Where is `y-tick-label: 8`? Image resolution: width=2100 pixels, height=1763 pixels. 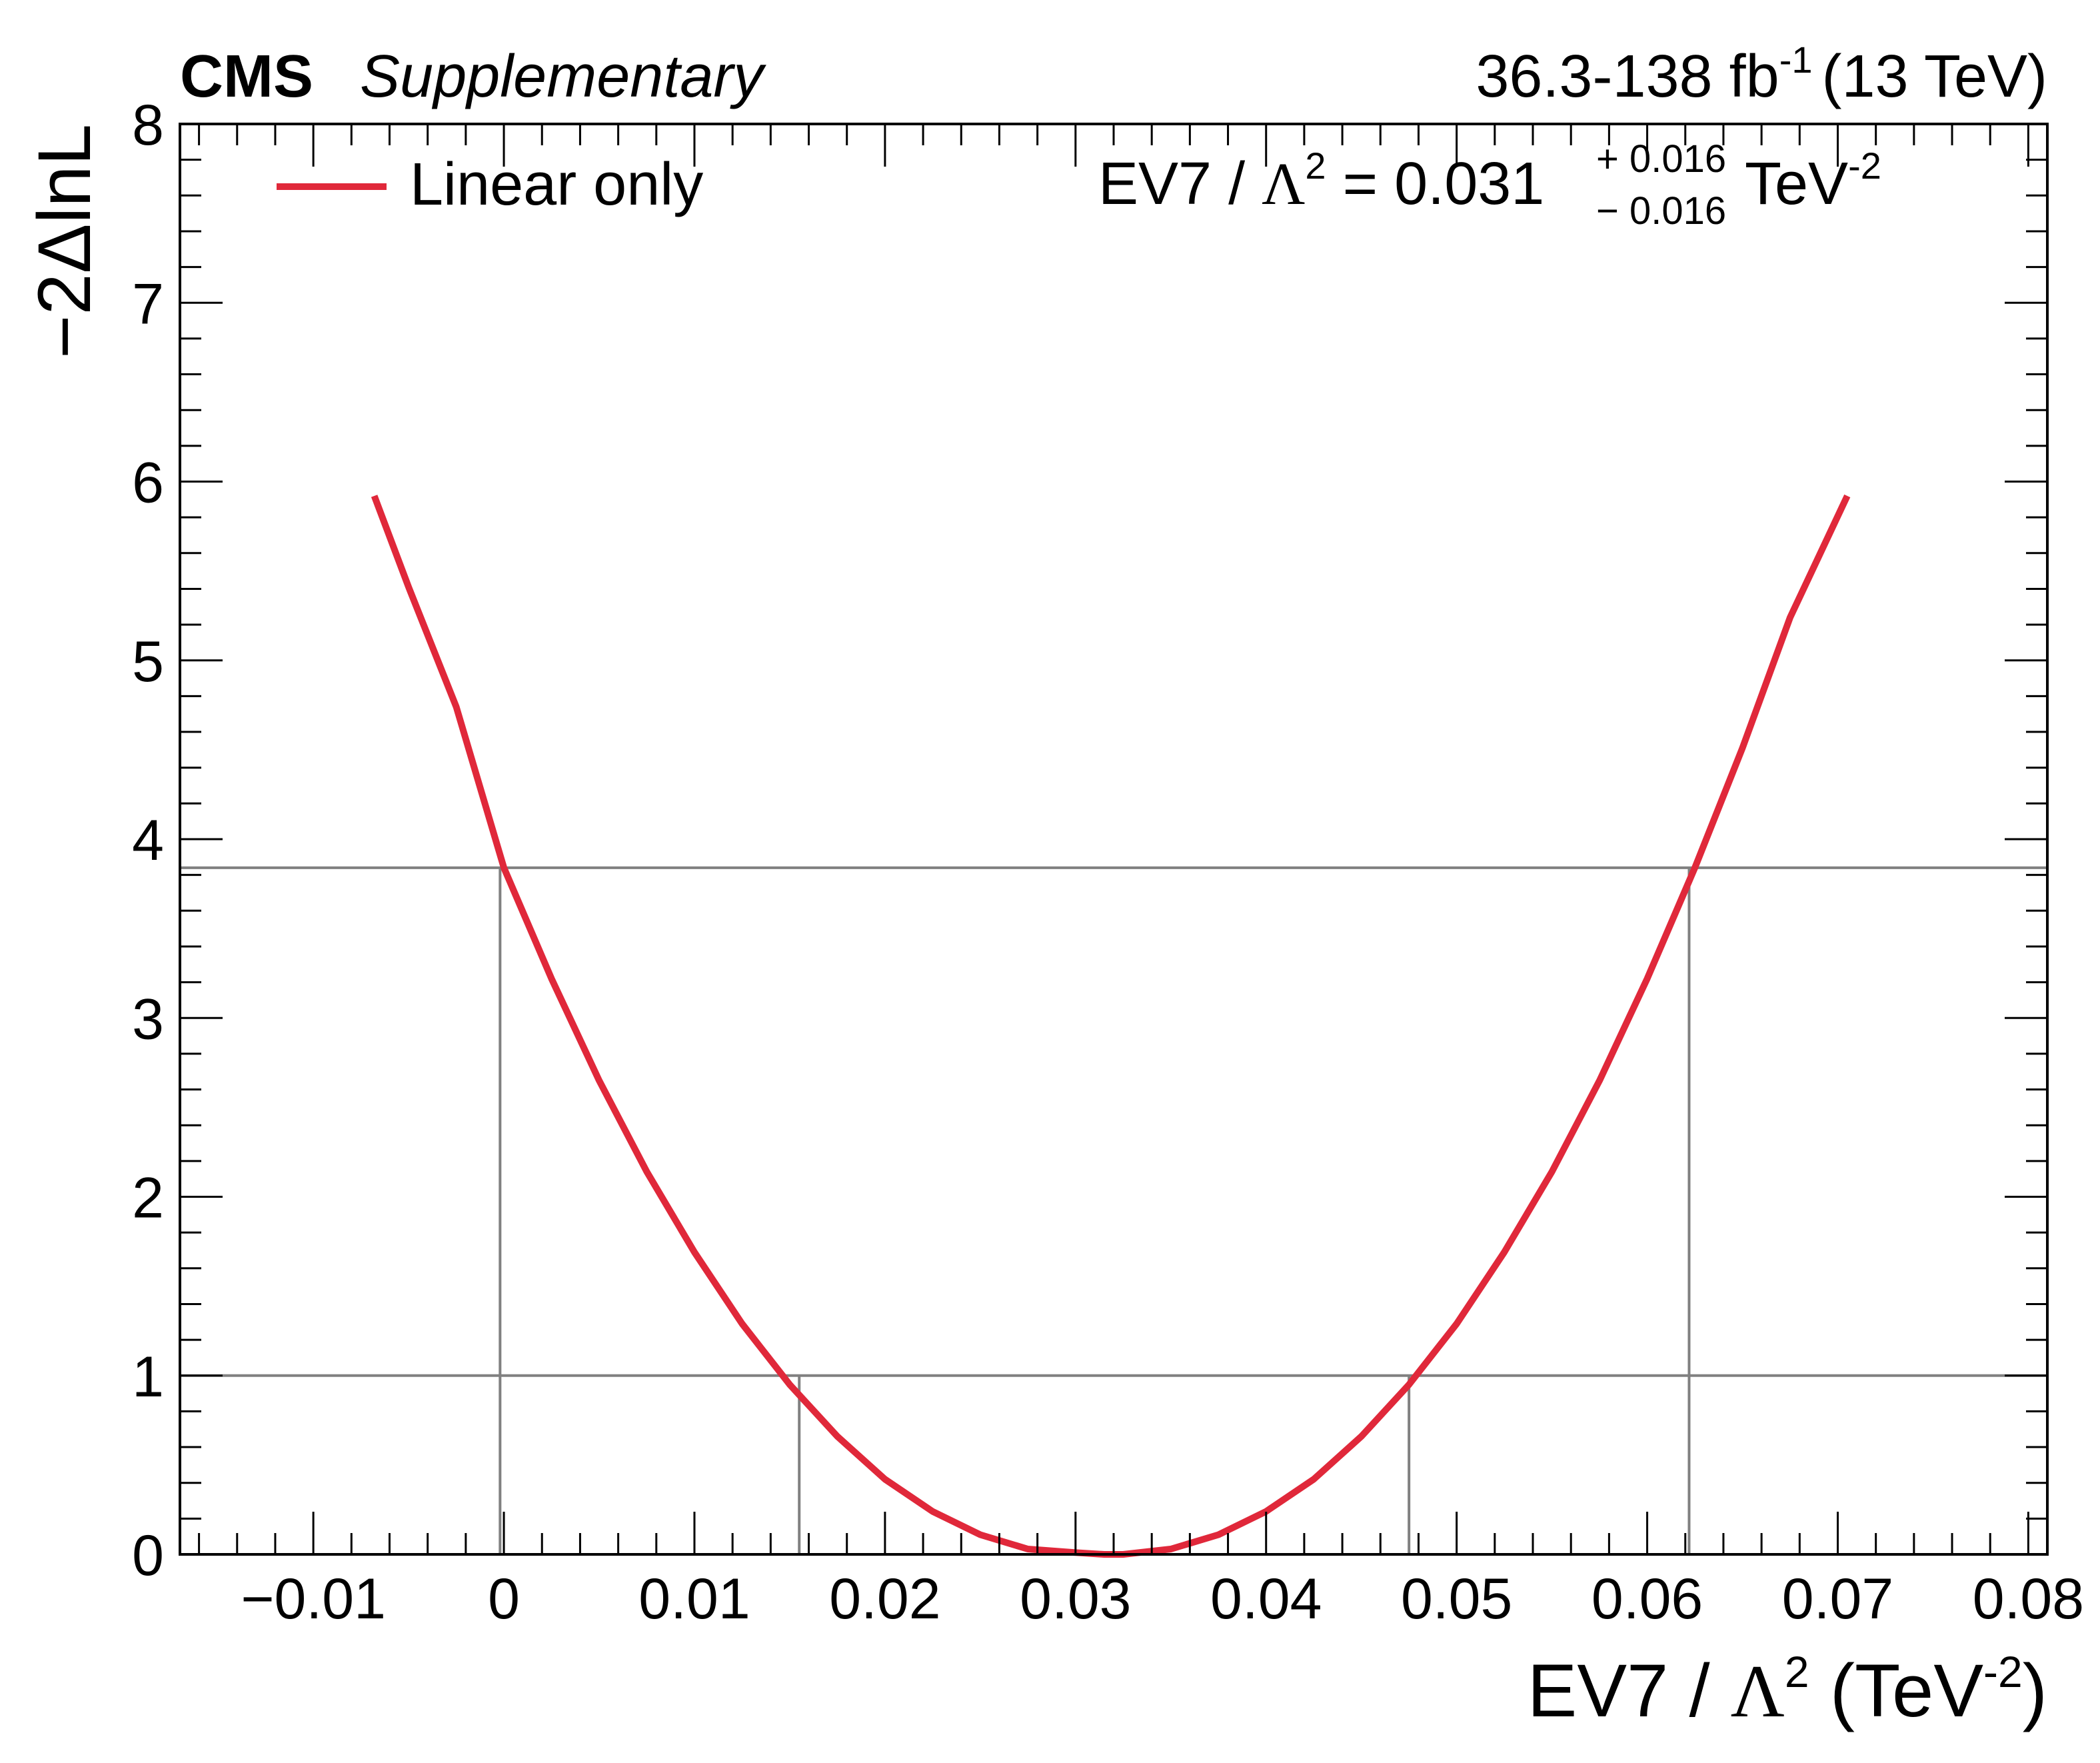
y-tick-label: 8 is located at coordinates (148, 125).